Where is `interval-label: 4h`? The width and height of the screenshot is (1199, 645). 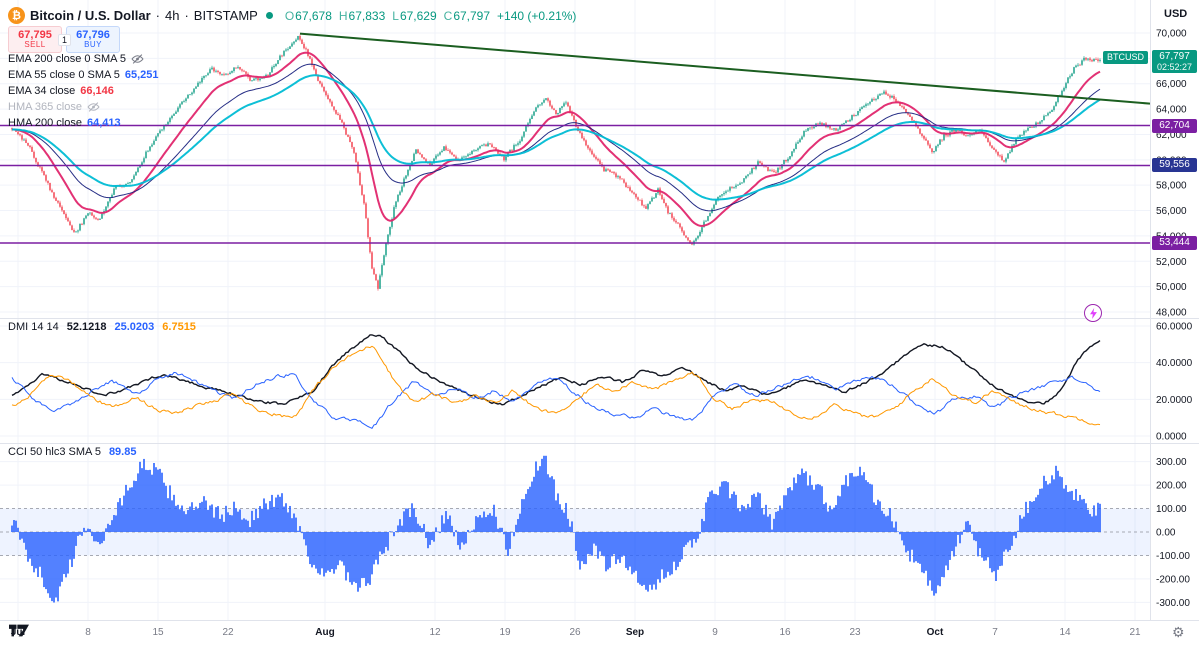 interval-label: 4h is located at coordinates (172, 15).